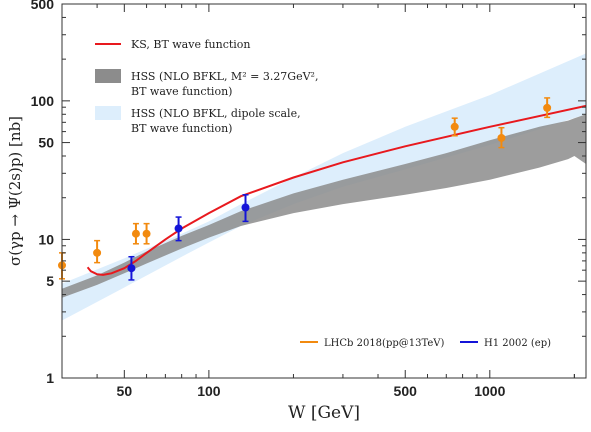 Image resolution: width=591 pixels, height=432 pixels. Describe the element at coordinates (324, 413) in the screenshot. I see `x-axis-label: W [GeV]` at that location.